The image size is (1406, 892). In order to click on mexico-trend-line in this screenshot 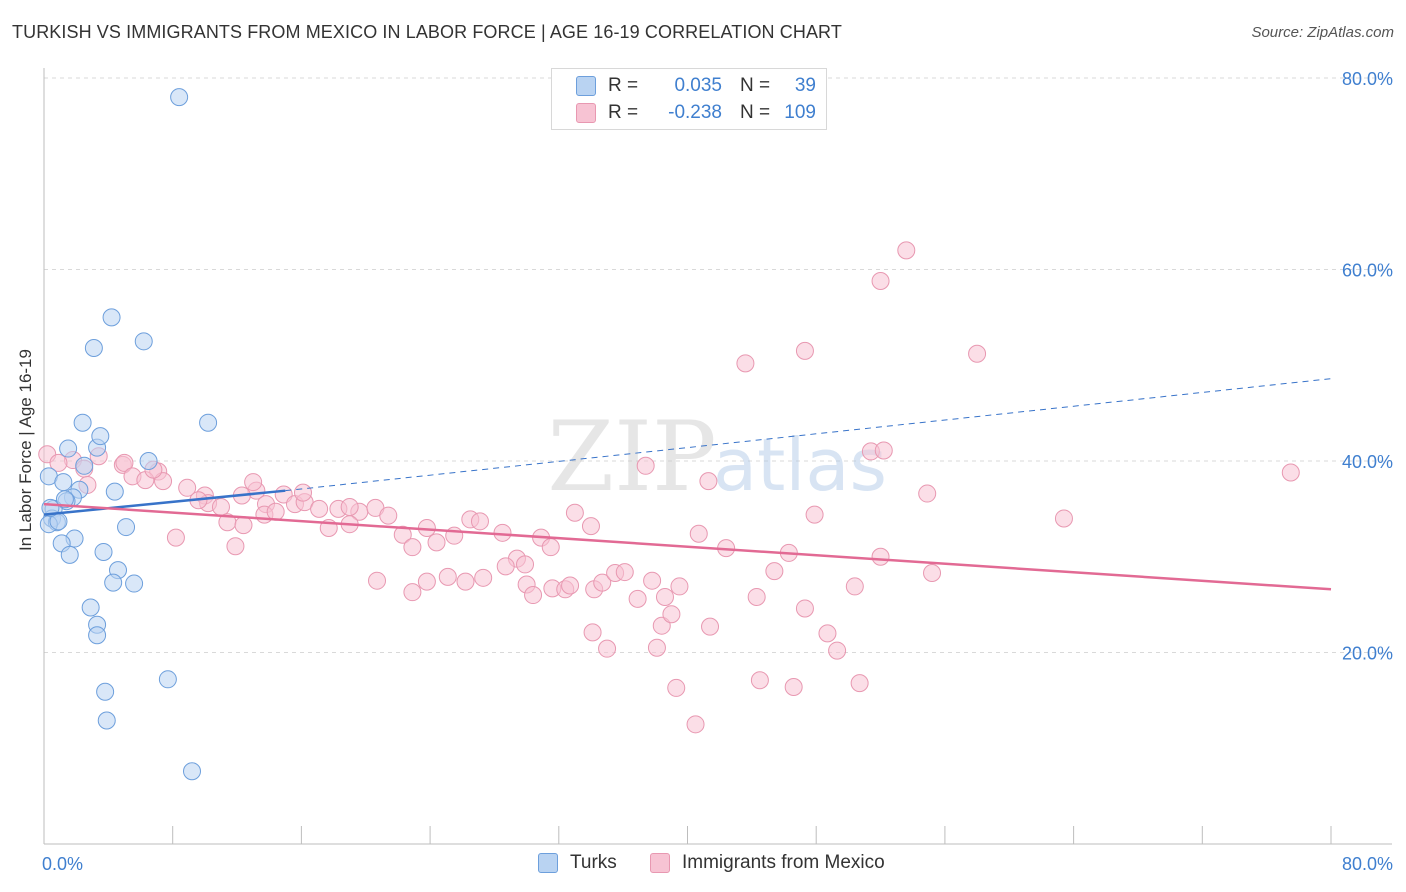, I will do `click(687, 546)`.